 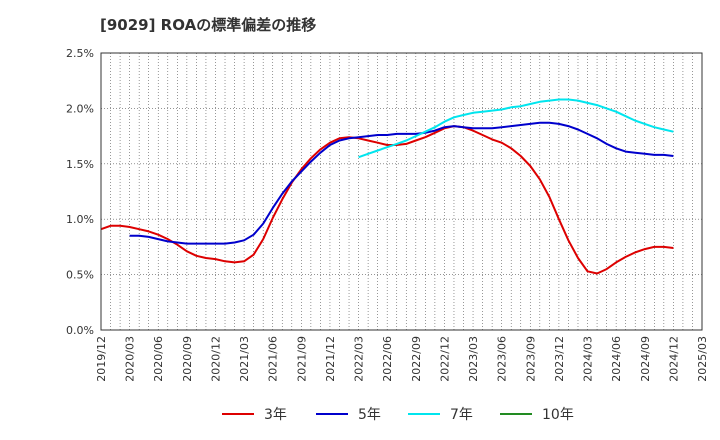 What do you see at coordinates (80, 108) in the screenshot?
I see `y-tick-label: 2.0%` at bounding box center [80, 108].